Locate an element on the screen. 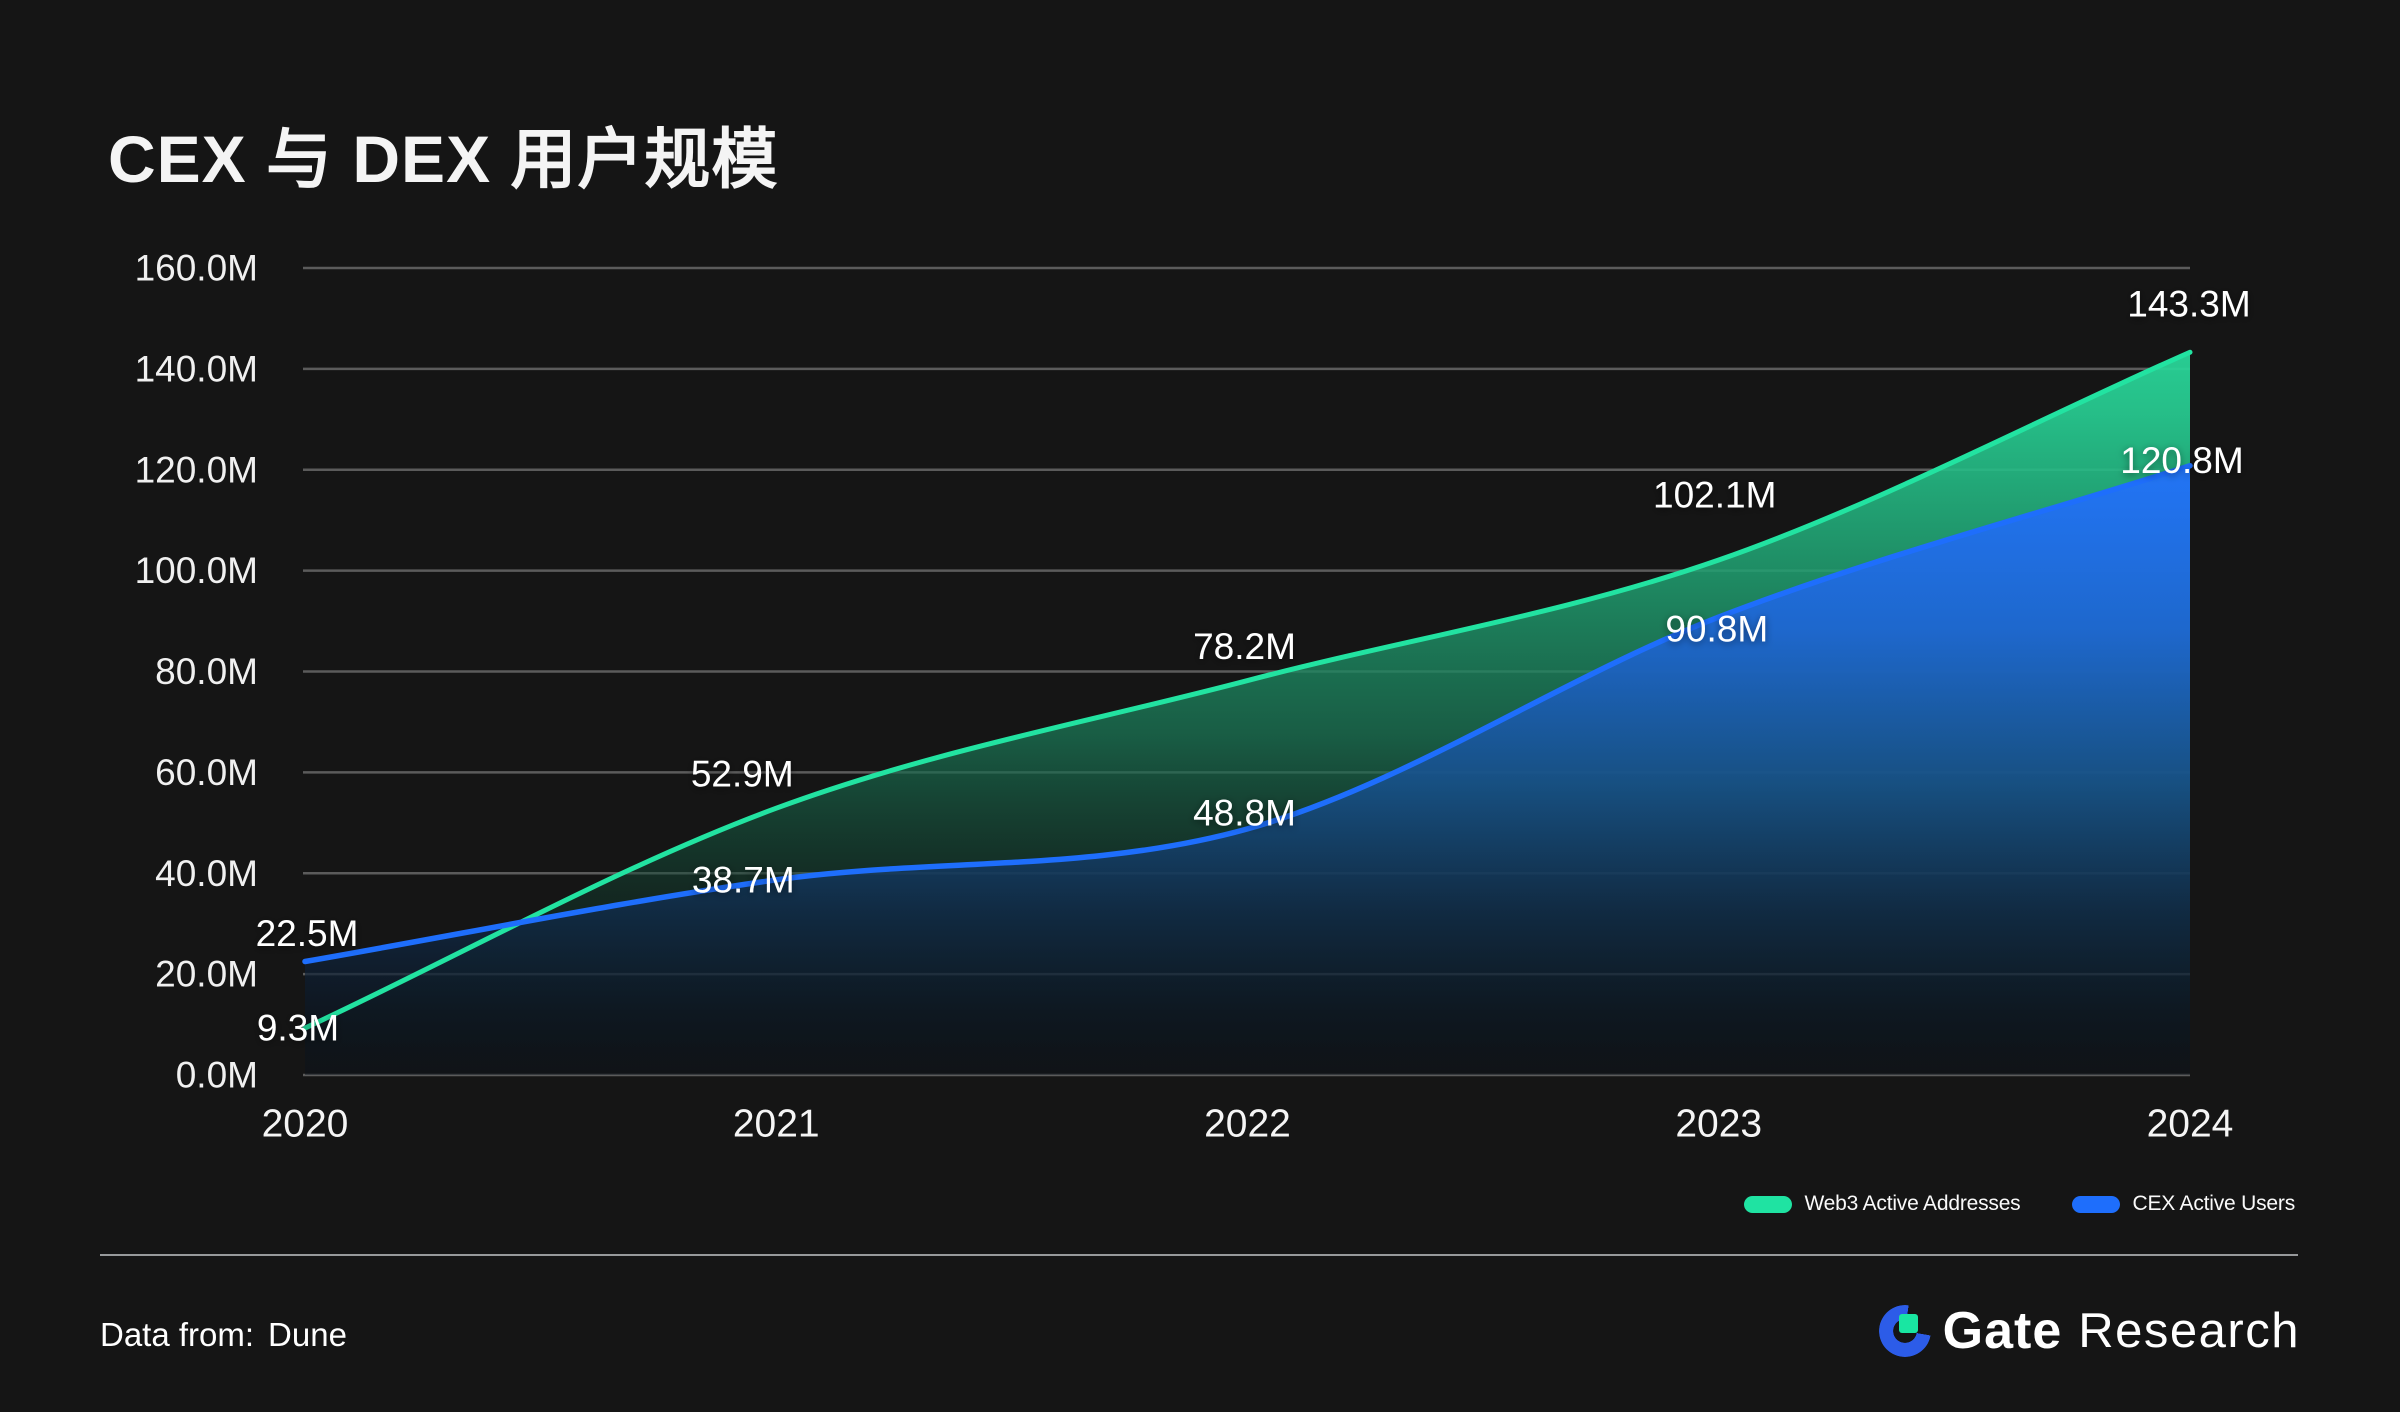 The width and height of the screenshot is (2400, 1412). footer-divider is located at coordinates (1199, 1255).